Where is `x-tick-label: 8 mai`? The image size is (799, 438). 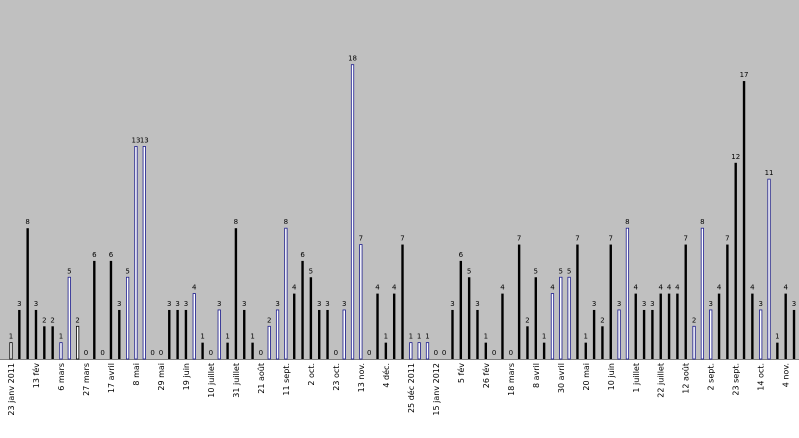 x-tick-label: 8 mai is located at coordinates (136, 374).